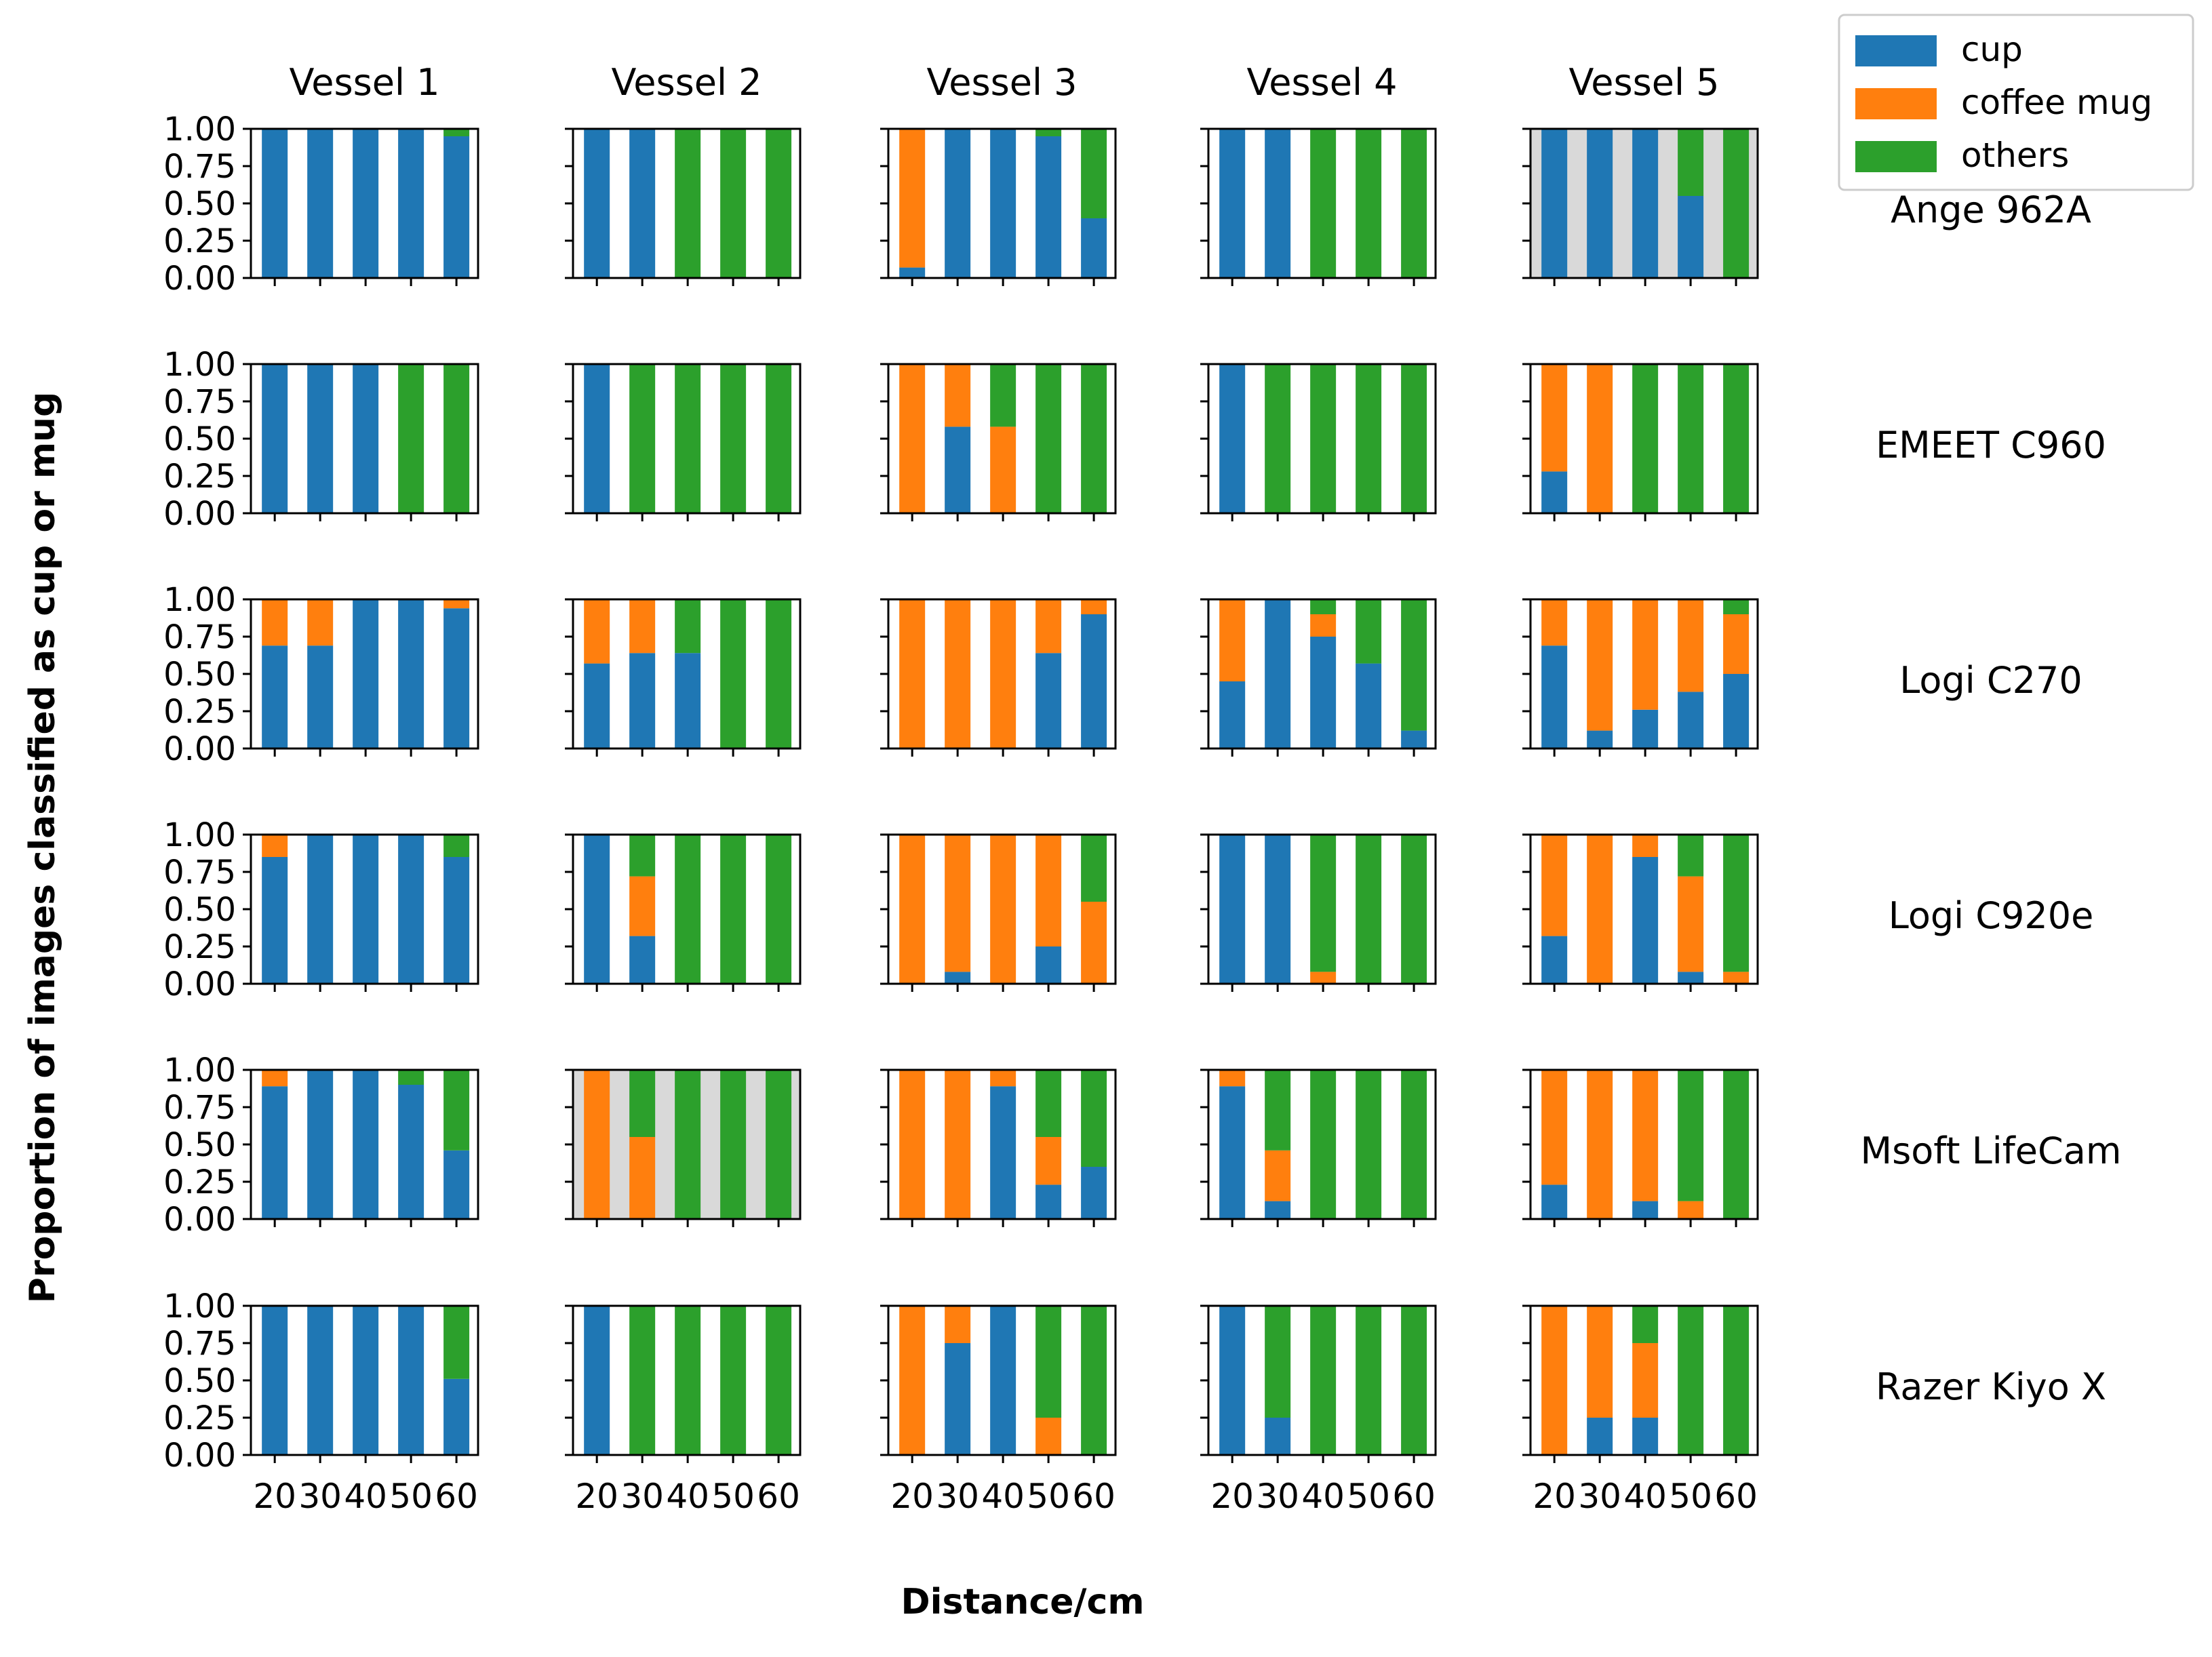 The image size is (2212, 1657). I want to click on panel-msoft-lifecam-vessel-1: 0.000.250.500.751.00, so click(321, 1145).